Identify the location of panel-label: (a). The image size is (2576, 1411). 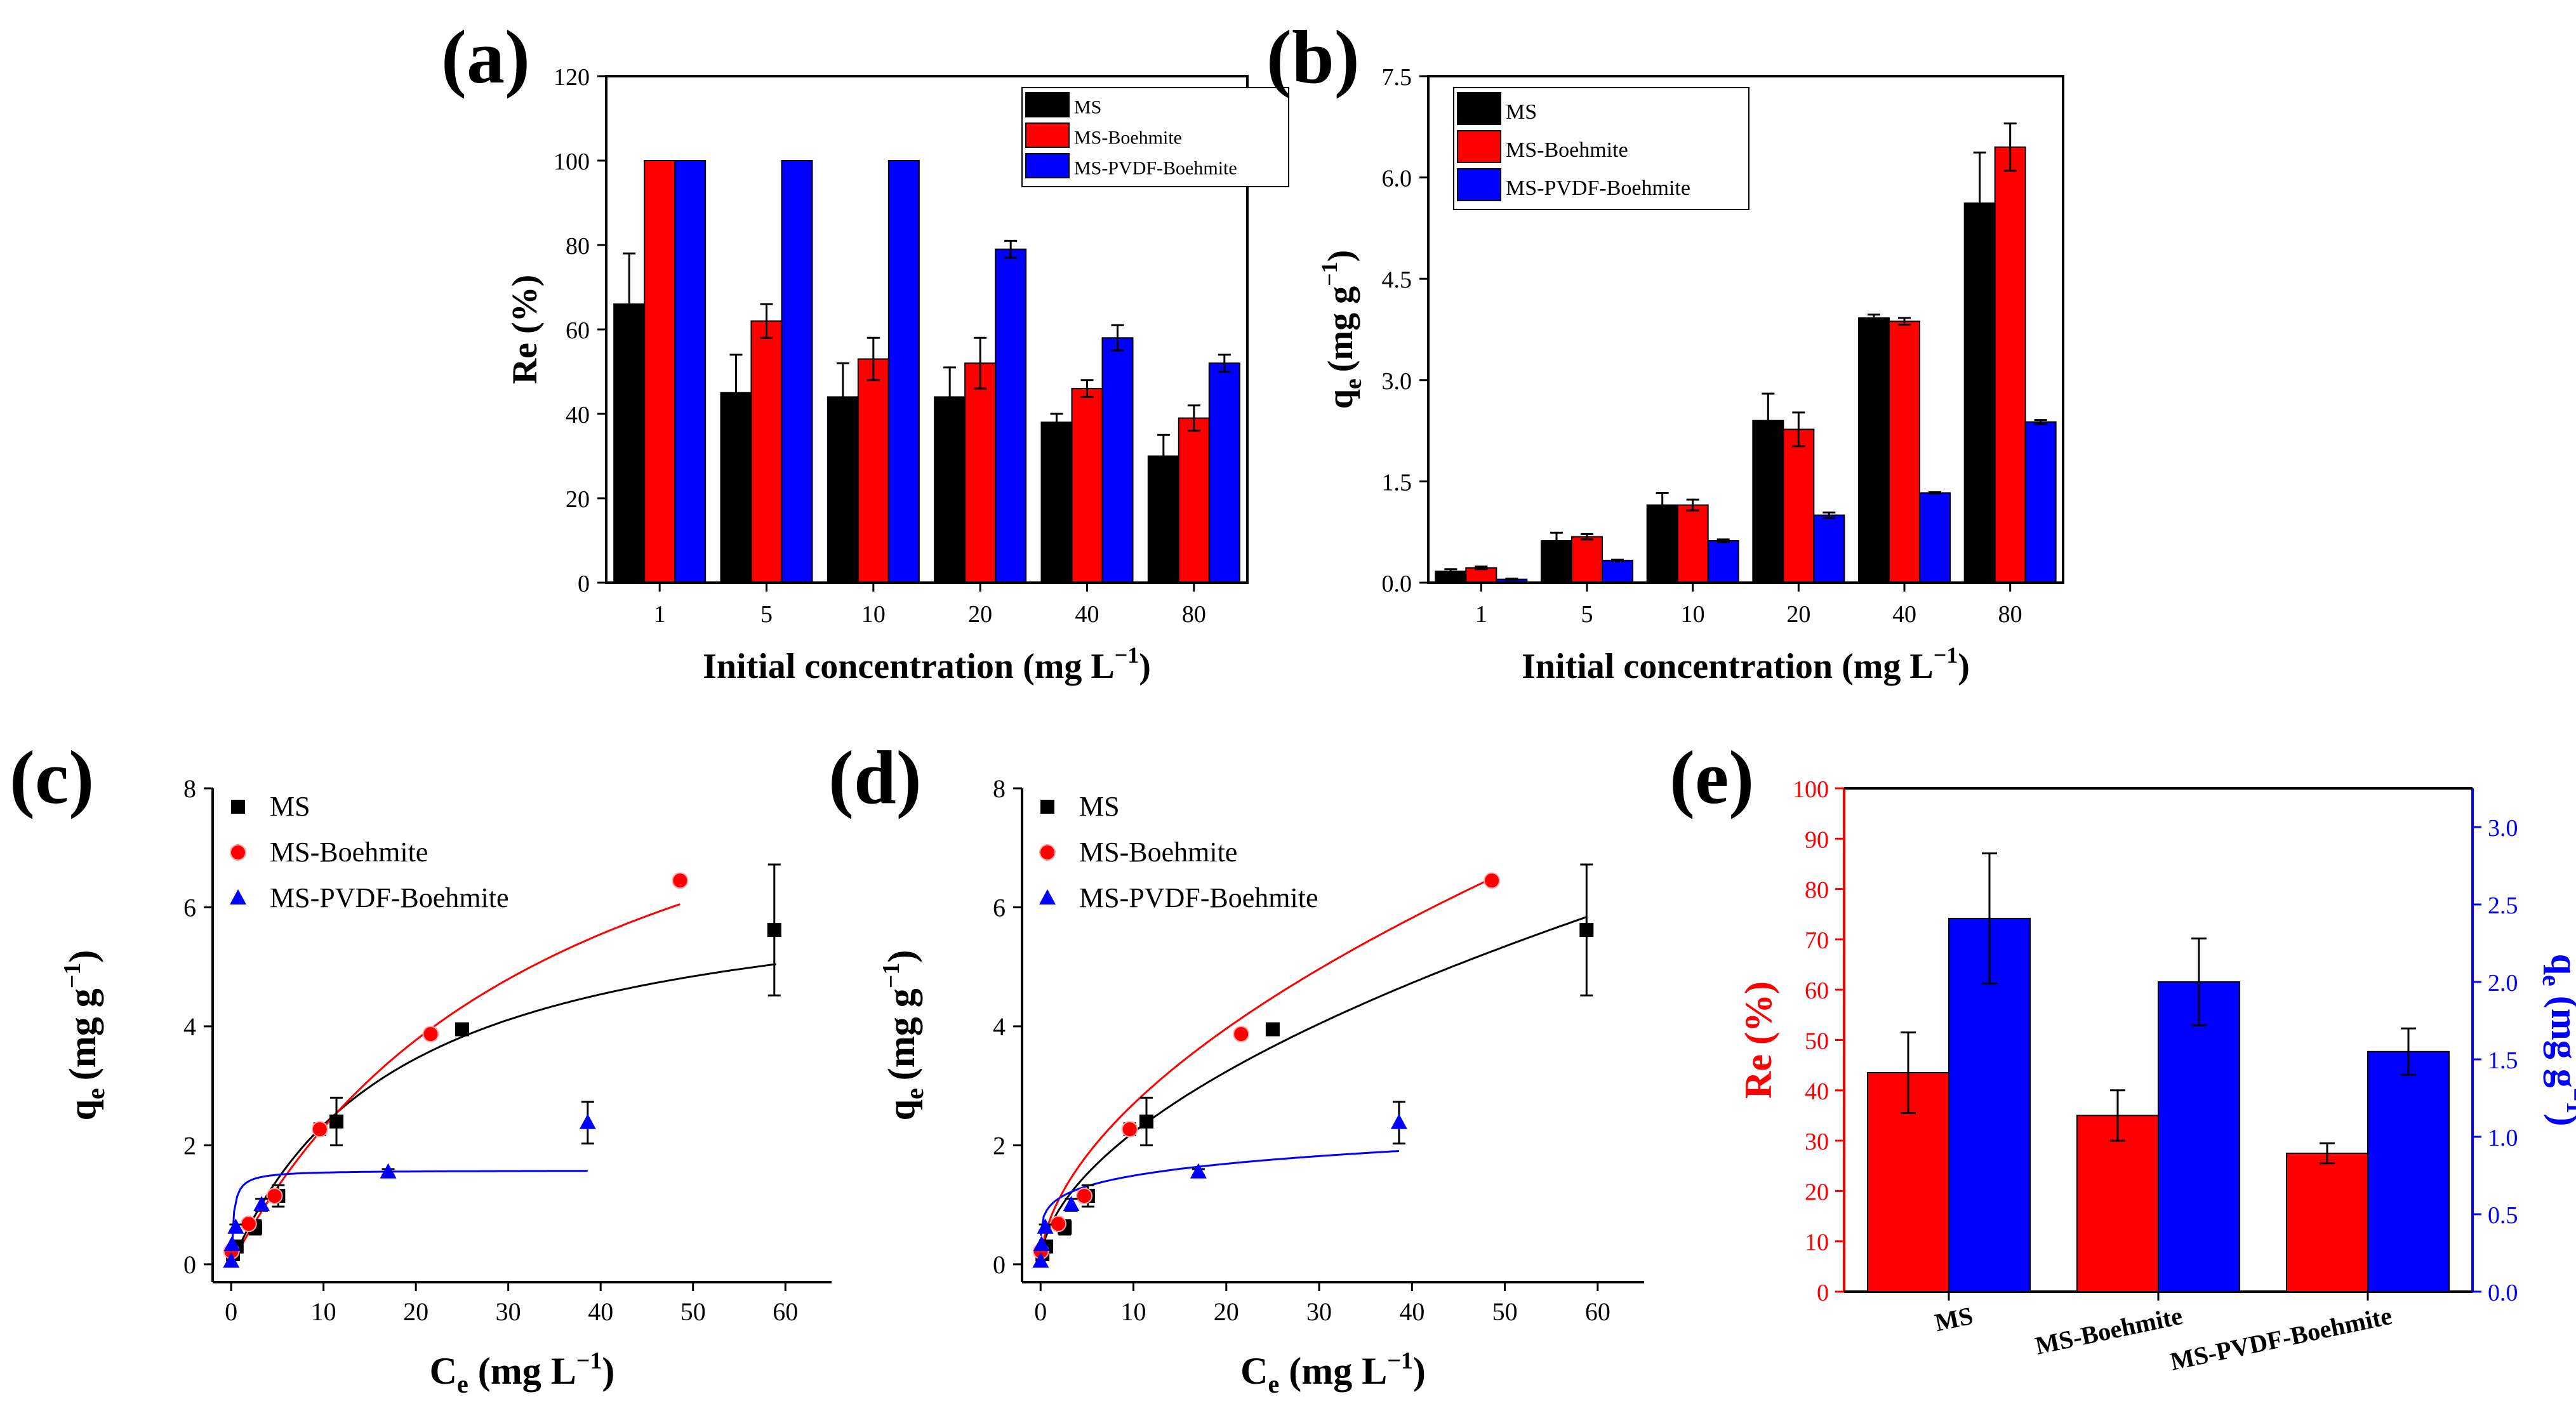
(485, 57).